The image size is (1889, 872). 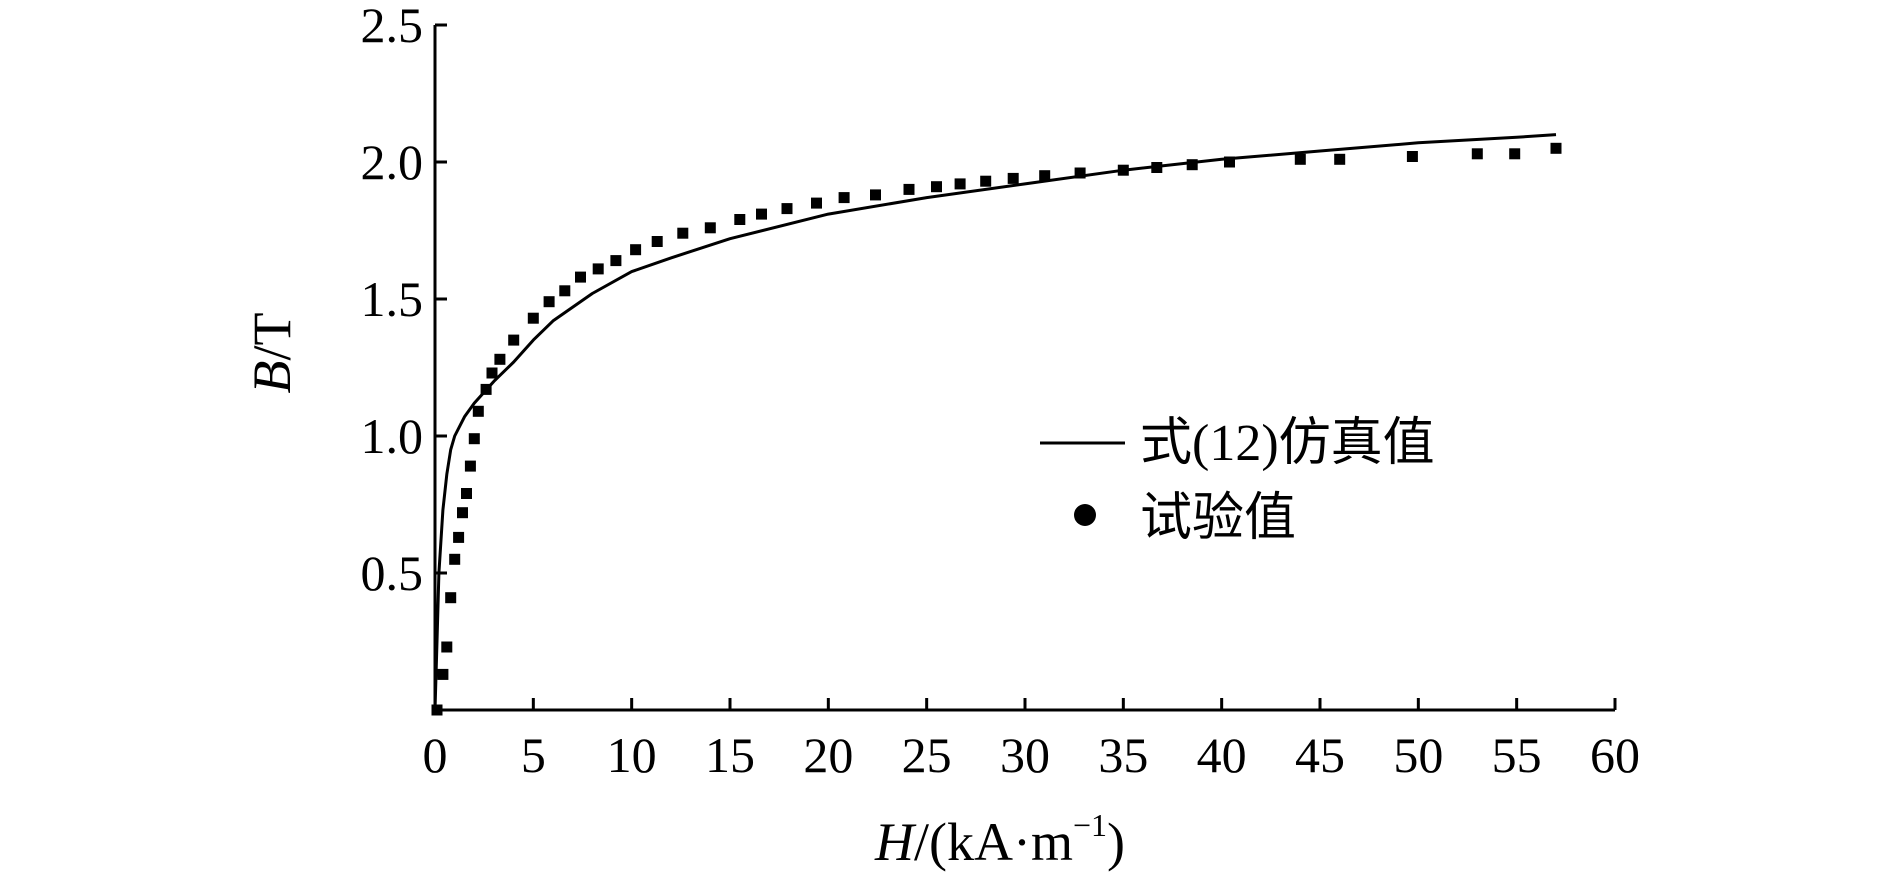 I want to click on y-axis-title: B/T, so click(x=272, y=352).